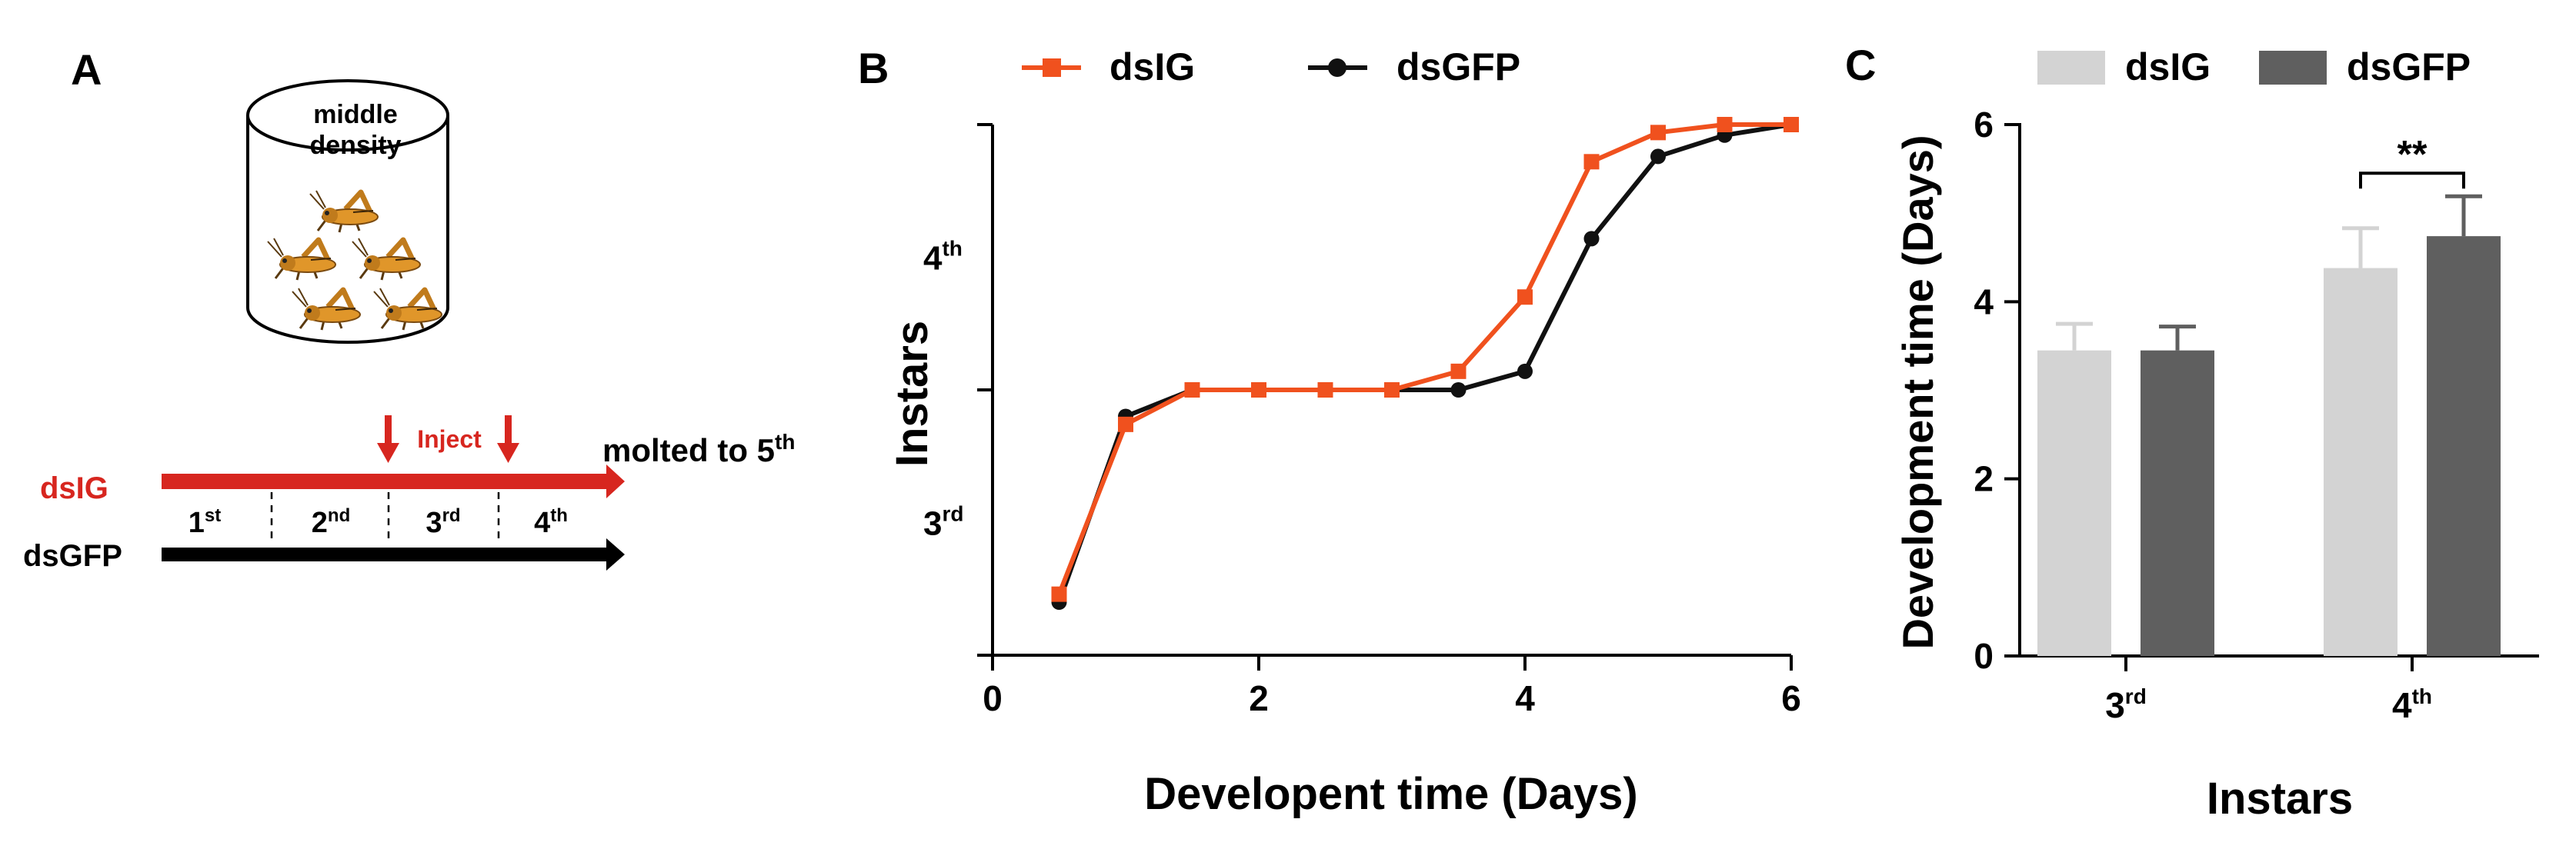  What do you see at coordinates (2409, 66) in the screenshot?
I see `legend-c-dsgfp-label: dsGFP` at bounding box center [2409, 66].